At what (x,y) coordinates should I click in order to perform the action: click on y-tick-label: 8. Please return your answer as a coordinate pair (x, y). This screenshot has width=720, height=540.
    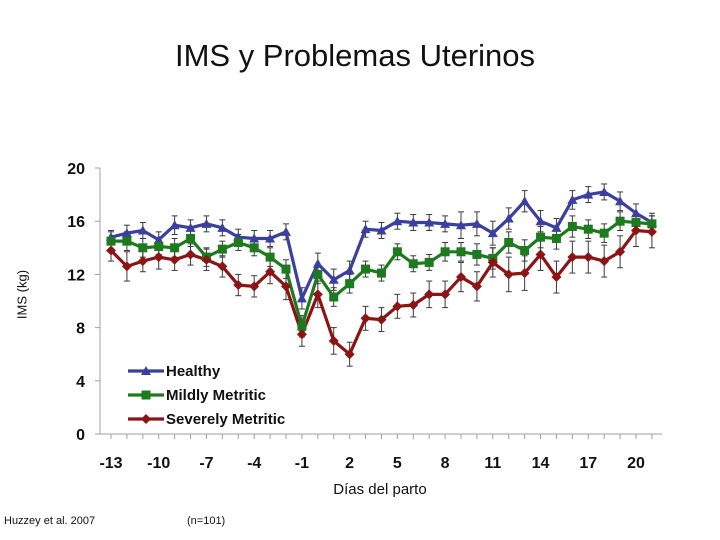
    Looking at the image, I should click on (80, 329).